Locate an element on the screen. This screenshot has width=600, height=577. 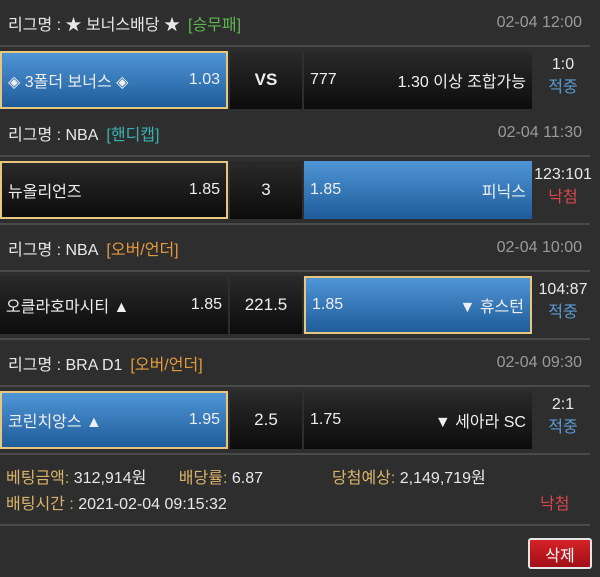
draw-handicap: 3 is located at coordinates (266, 190).